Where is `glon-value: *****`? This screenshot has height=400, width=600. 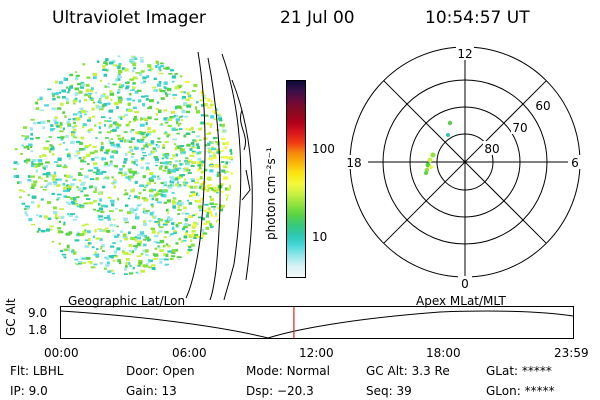 glon-value: ***** is located at coordinates (539, 391).